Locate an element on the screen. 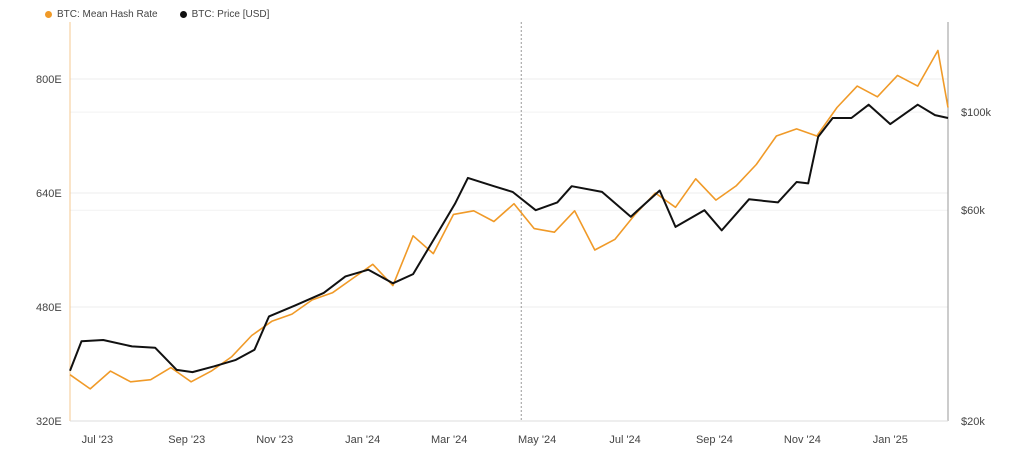 This screenshot has width=1024, height=453. left-tick-label: 640E is located at coordinates (49, 194).